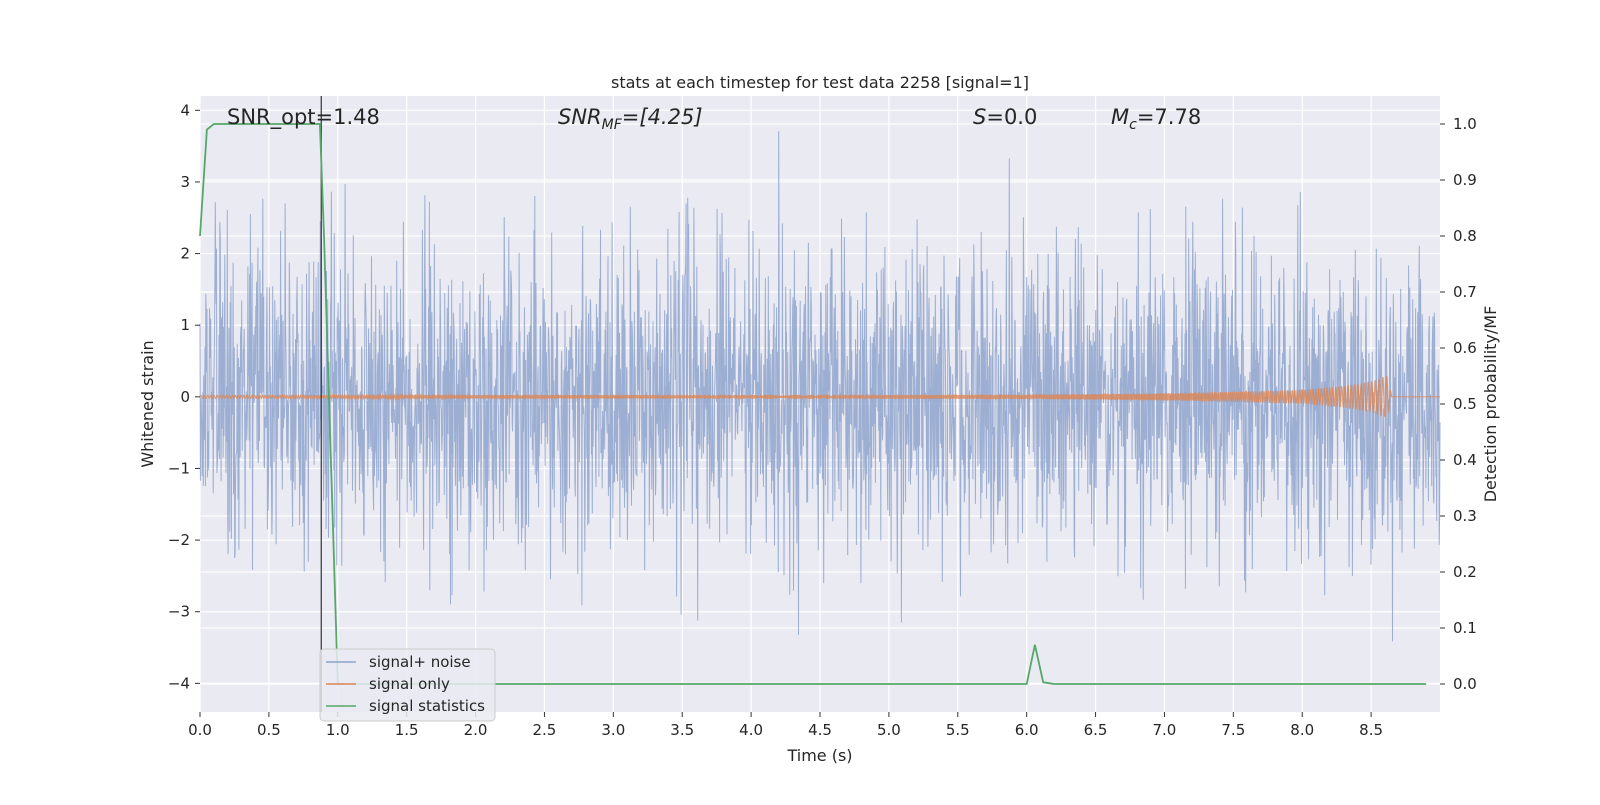 The width and height of the screenshot is (1600, 805). Describe the element at coordinates (1465, 124) in the screenshot. I see `y2-tick-label: 1.0` at that location.